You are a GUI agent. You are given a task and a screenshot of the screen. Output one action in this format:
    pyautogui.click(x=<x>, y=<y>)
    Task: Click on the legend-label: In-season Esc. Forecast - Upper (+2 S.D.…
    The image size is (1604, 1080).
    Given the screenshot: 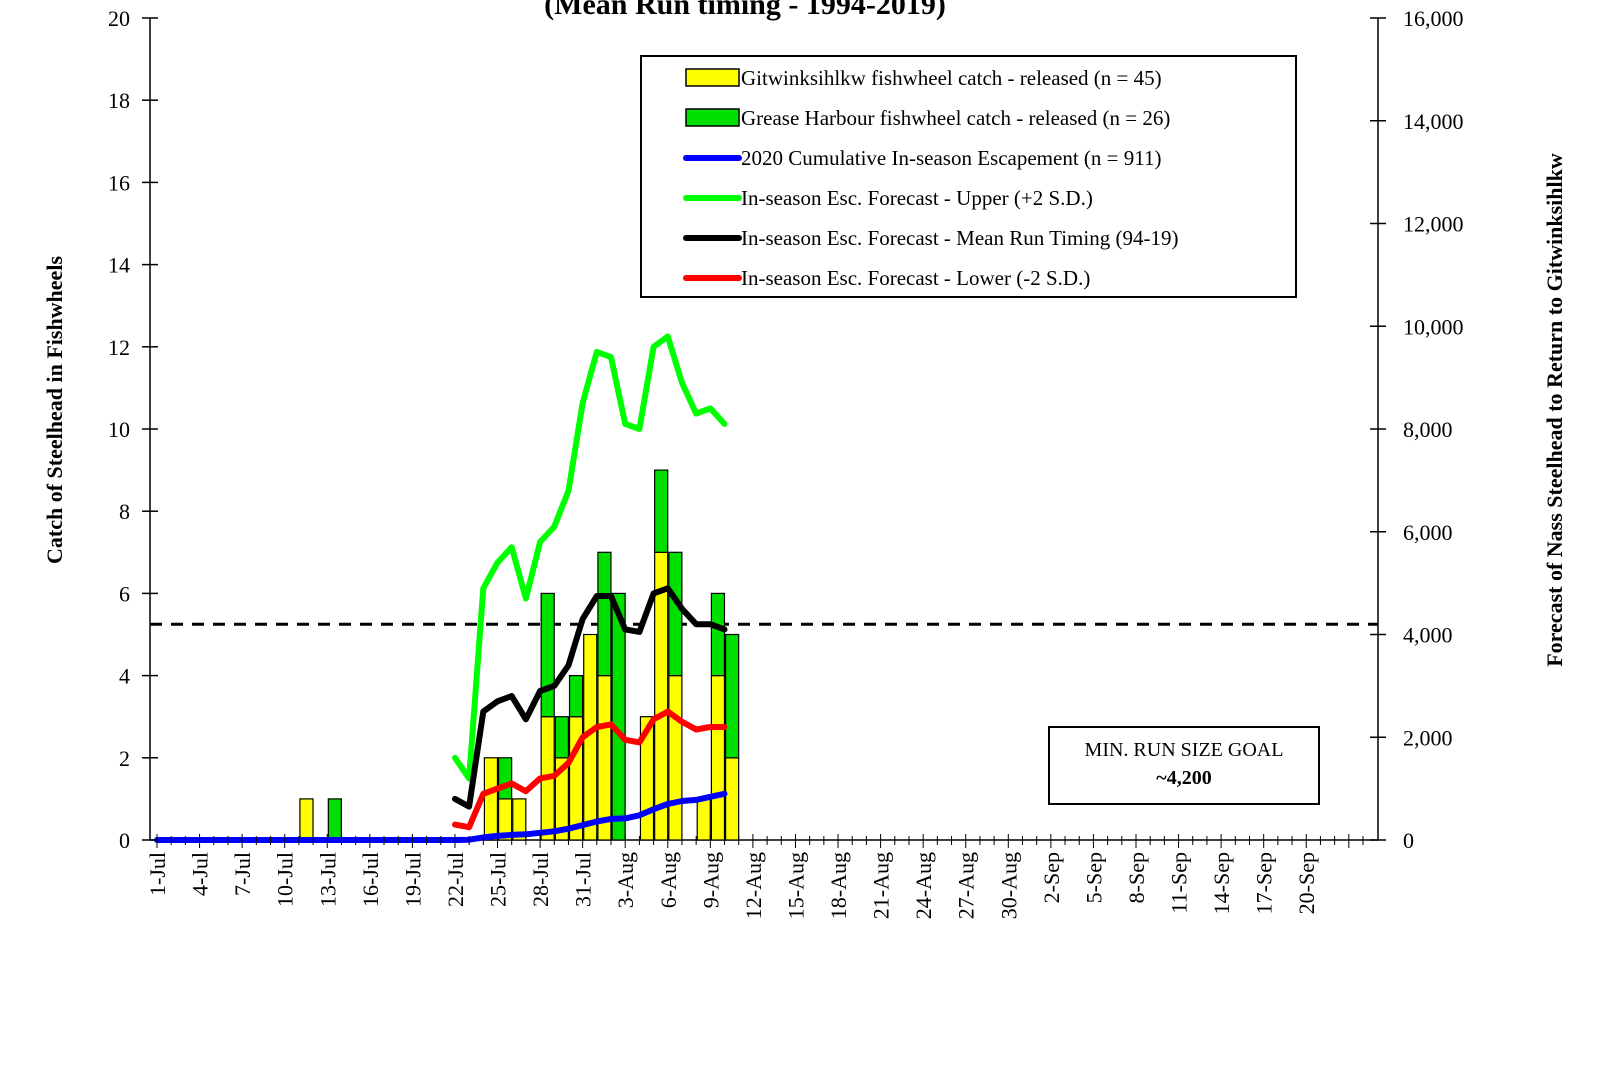 What is the action you would take?
    pyautogui.click(x=917, y=198)
    